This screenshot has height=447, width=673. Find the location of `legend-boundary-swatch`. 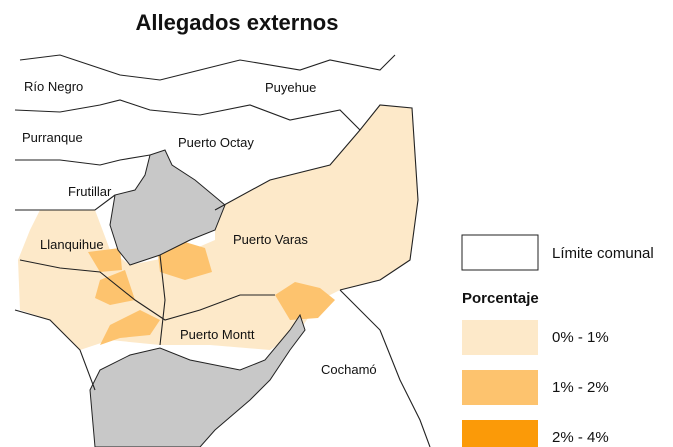

legend-boundary-swatch is located at coordinates (500, 252).